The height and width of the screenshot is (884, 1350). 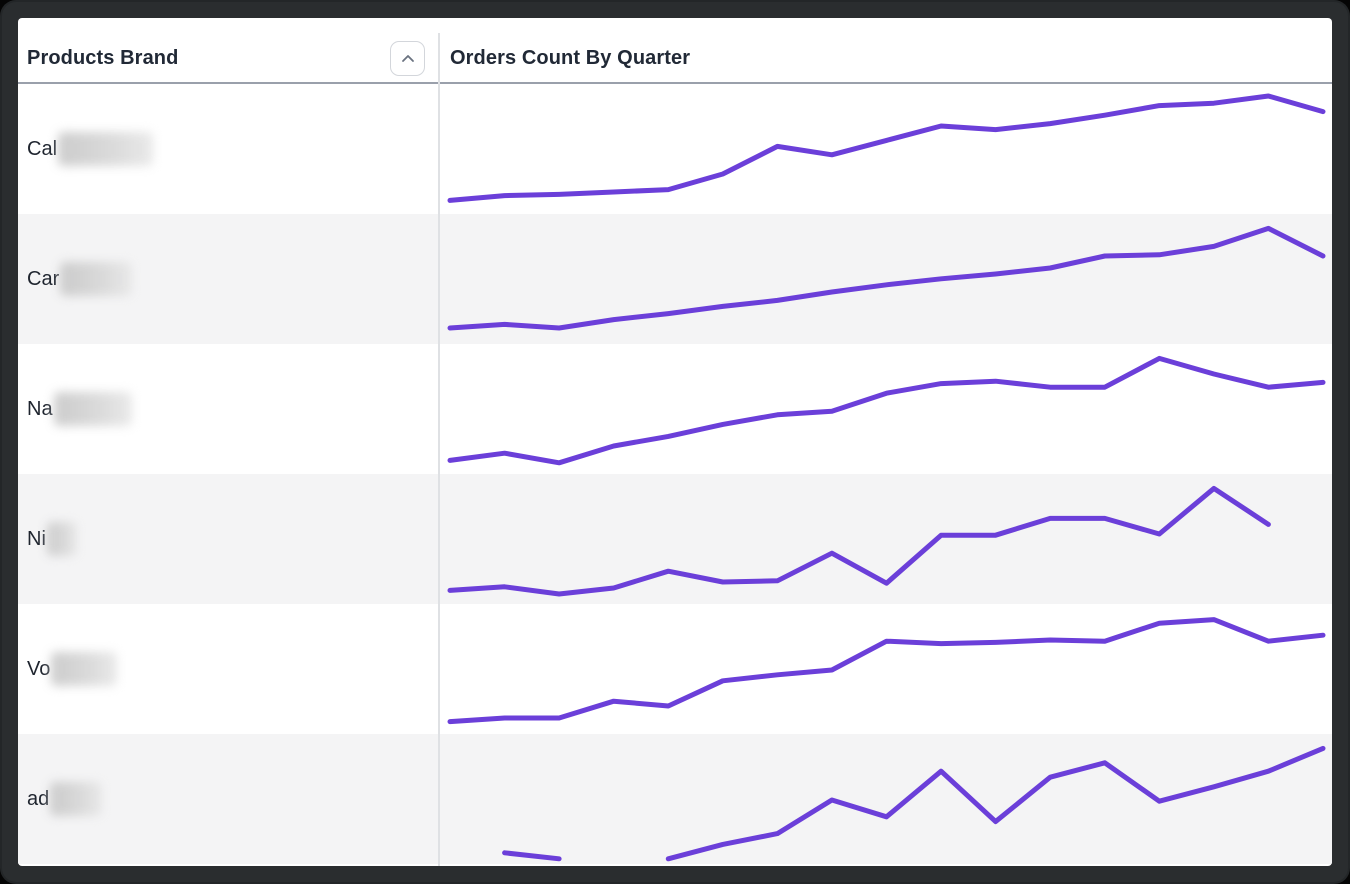 I want to click on orders-count-header-label: Orders Count By Quarter, so click(x=570, y=57).